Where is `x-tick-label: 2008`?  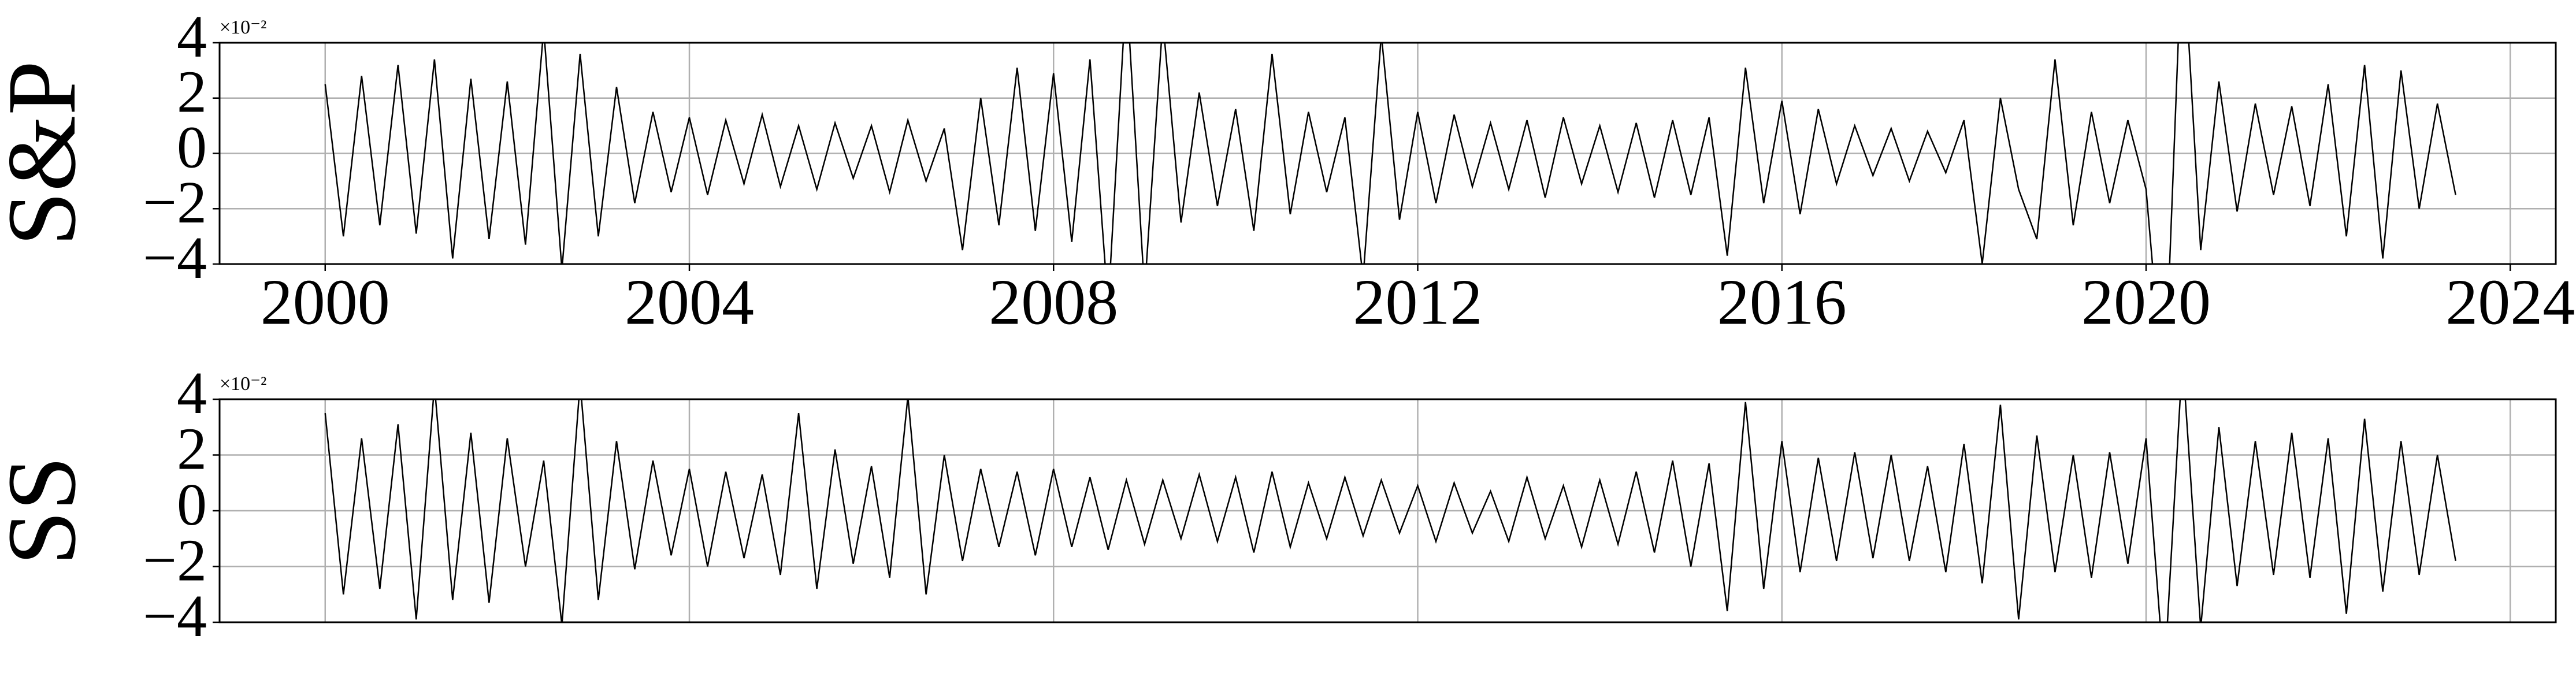
x-tick-label: 2008 is located at coordinates (1054, 303).